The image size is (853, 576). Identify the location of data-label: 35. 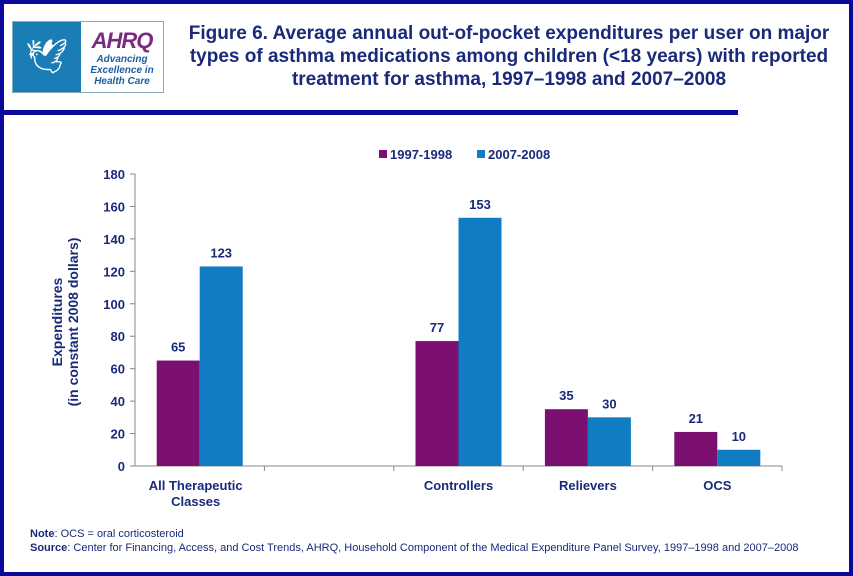
(566, 395).